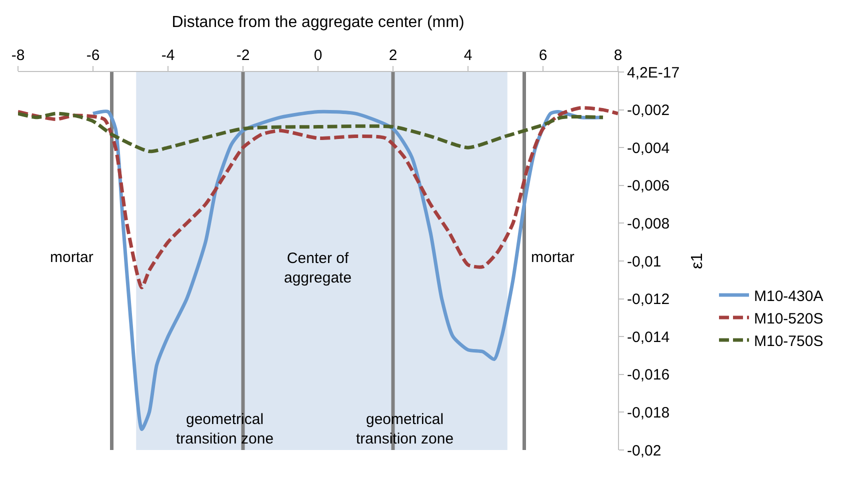  What do you see at coordinates (648, 375) in the screenshot?
I see `y-tick-label: -0,016` at bounding box center [648, 375].